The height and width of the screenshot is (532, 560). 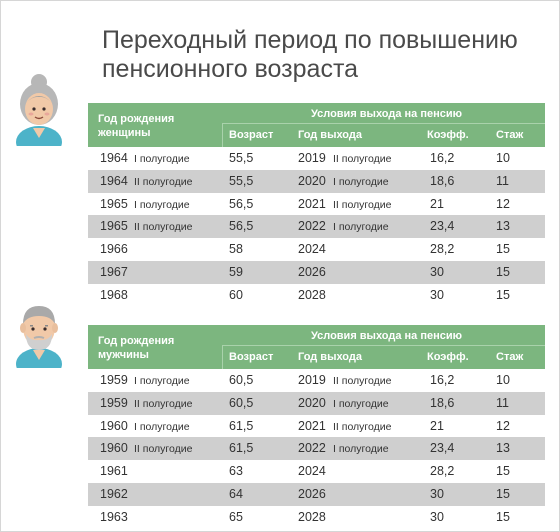 What do you see at coordinates (236, 493) in the screenshot?
I see `age-cell: 64` at bounding box center [236, 493].